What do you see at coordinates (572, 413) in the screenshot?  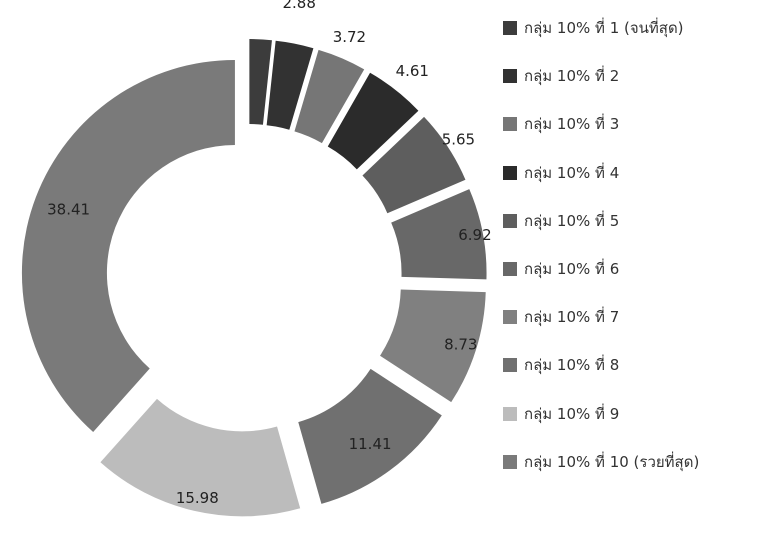 I see `legend-label-9: กลุ่ม 10% ที่ 9` at bounding box center [572, 413].